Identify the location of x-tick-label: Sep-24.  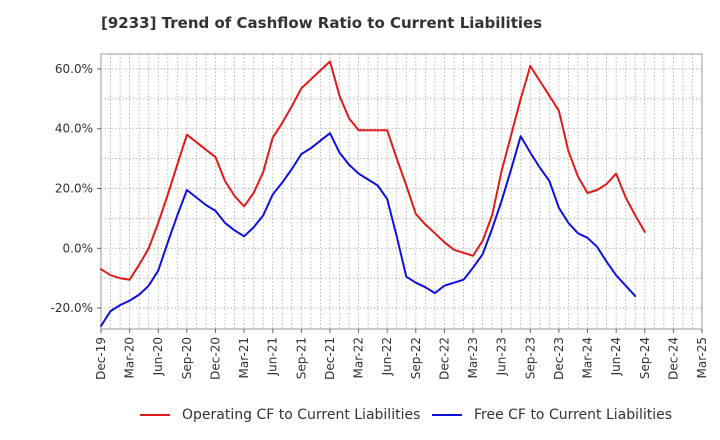
(645, 358).